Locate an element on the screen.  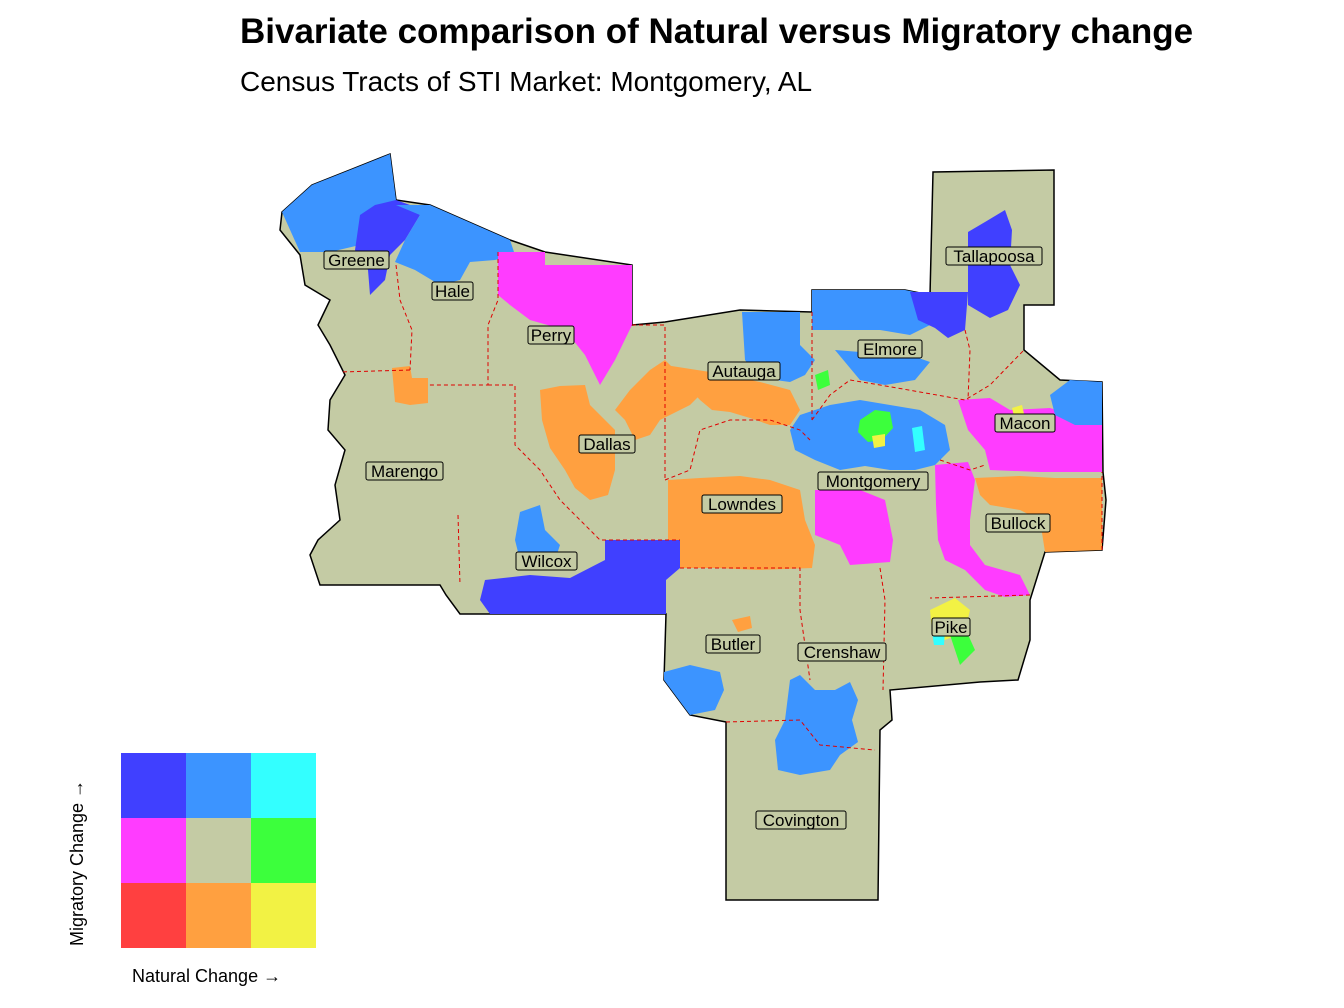
tract-butler-orange is located at coordinates (742, 624).